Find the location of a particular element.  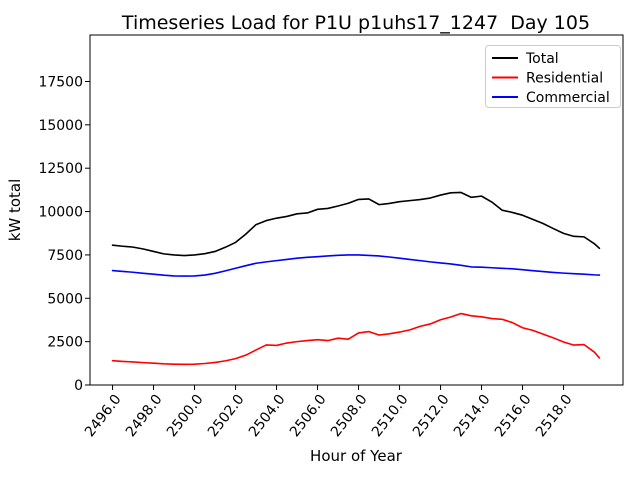

y-tick-label: 5000 is located at coordinates (65, 299).